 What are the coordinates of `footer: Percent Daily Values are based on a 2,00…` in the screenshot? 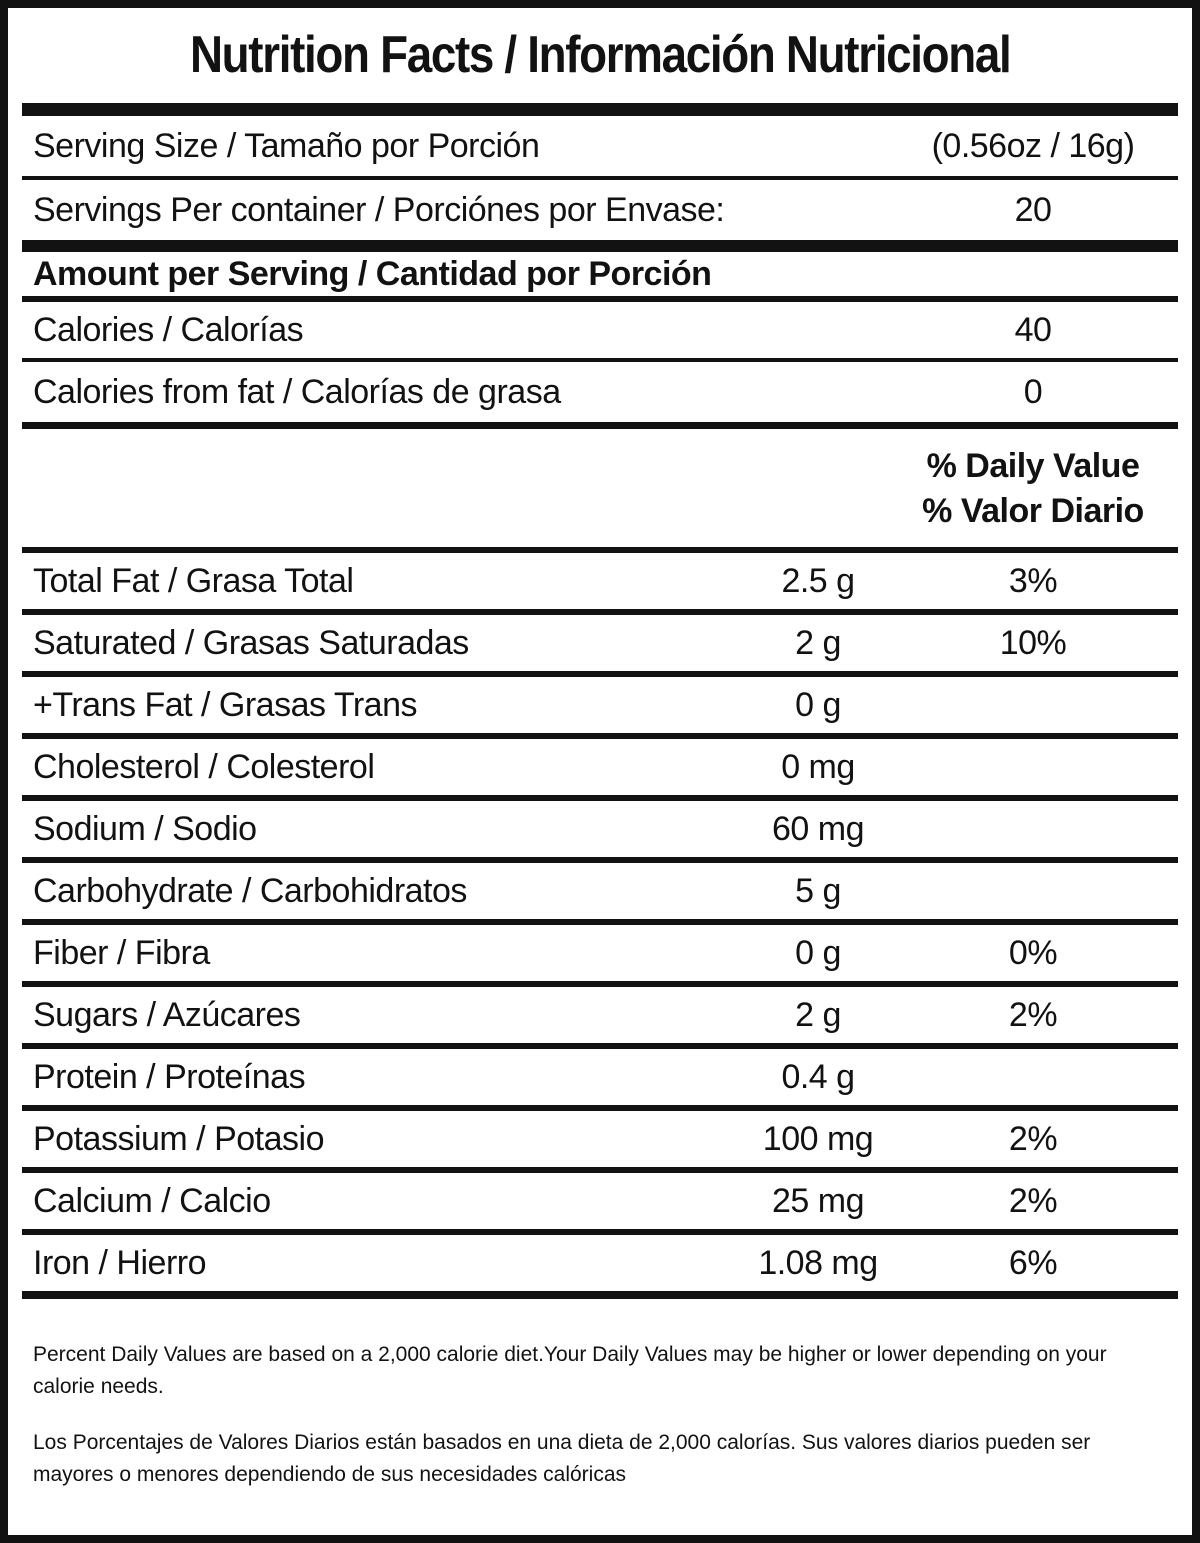 It's located at (600, 1415).